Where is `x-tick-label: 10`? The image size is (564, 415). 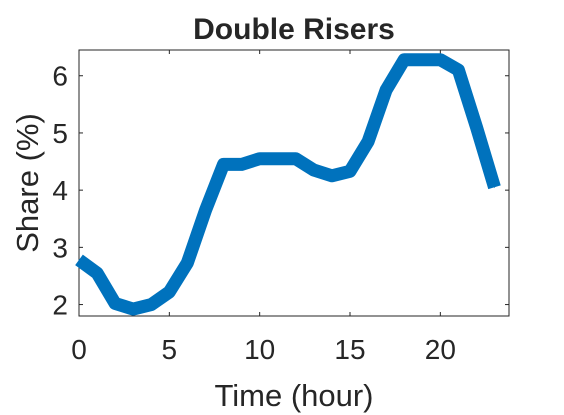
x-tick-label: 10 is located at coordinates (259, 349).